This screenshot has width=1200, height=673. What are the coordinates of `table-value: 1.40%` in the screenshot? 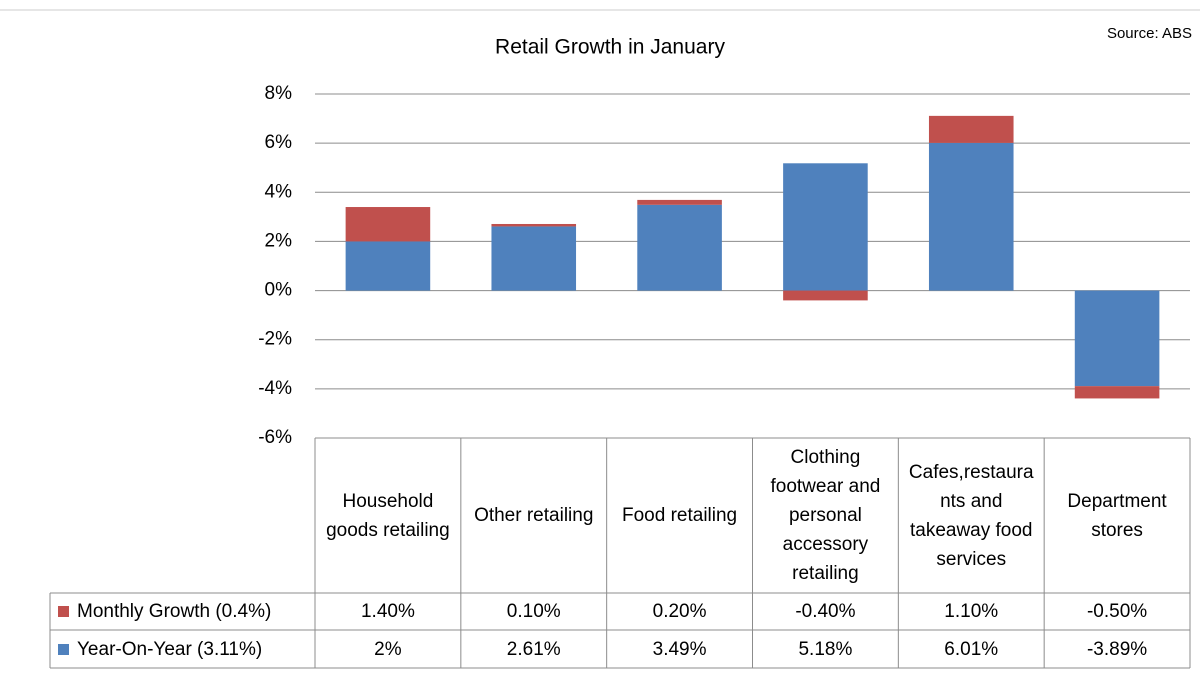 It's located at (387, 611).